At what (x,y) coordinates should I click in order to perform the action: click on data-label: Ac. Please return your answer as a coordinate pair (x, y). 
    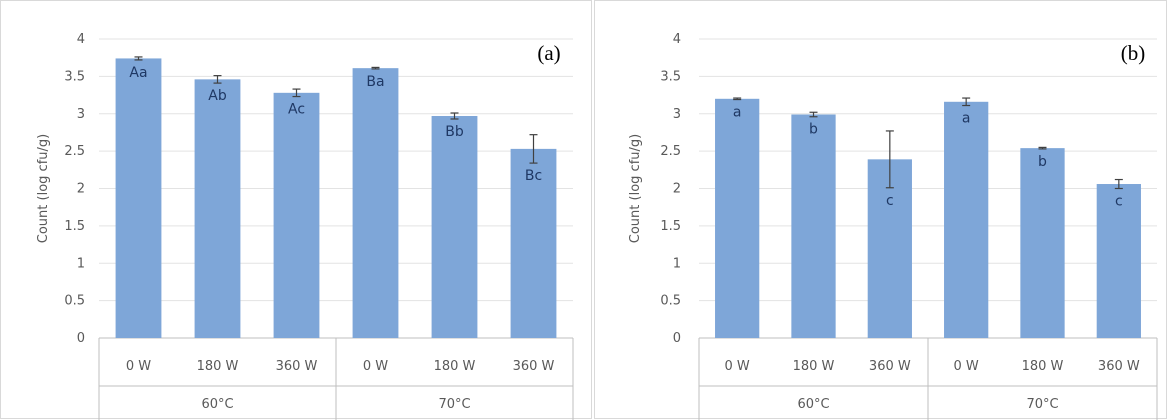
    Looking at the image, I should click on (296, 110).